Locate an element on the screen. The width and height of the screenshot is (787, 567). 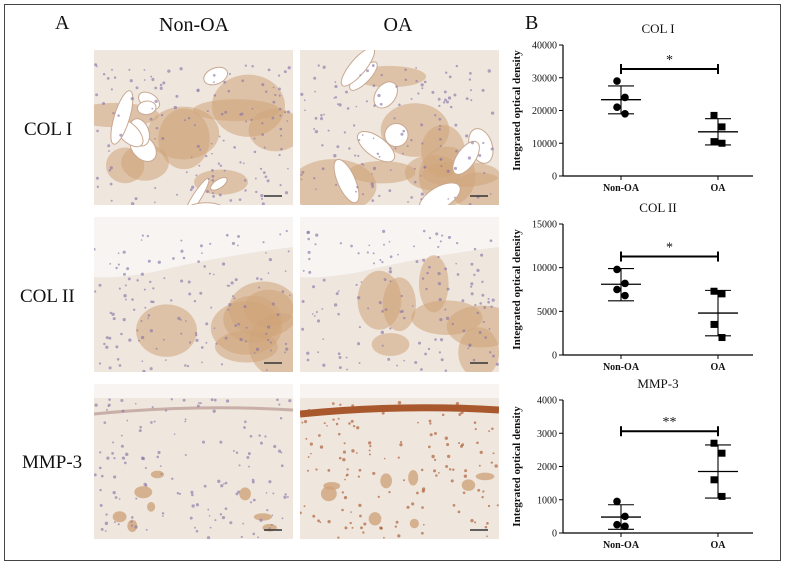
stained-cell is located at coordinates (157, 474).